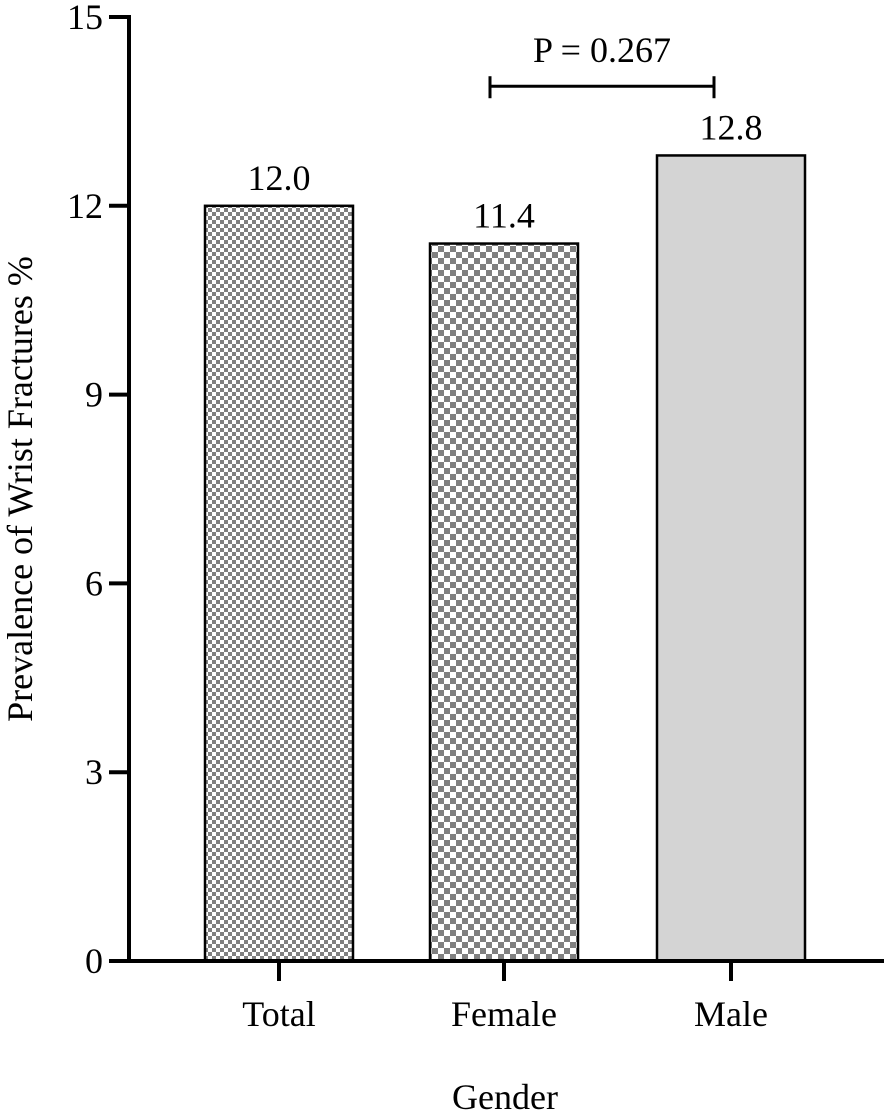  What do you see at coordinates (731, 558) in the screenshot?
I see `bar-male` at bounding box center [731, 558].